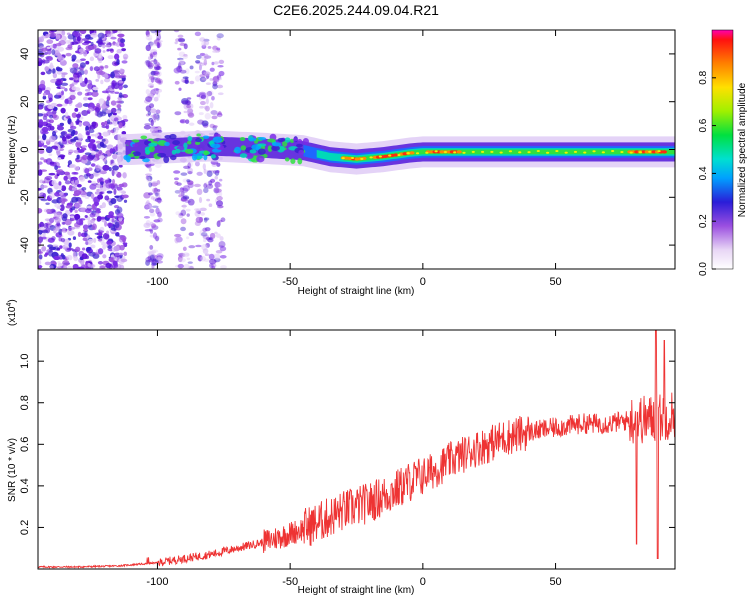 Image resolution: width=750 pixels, height=600 pixels. What do you see at coordinates (703, 221) in the screenshot?
I see `colorbar-tick-label: 0.2` at bounding box center [703, 221].